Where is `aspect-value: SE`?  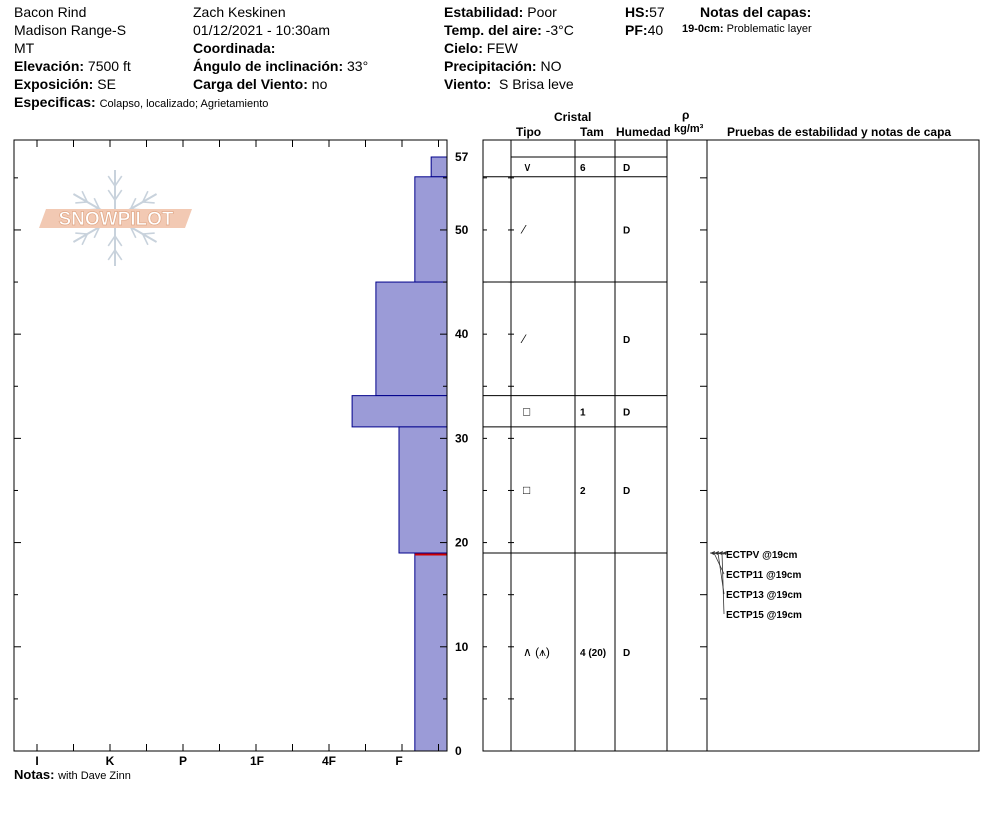
aspect-value: SE is located at coordinates (106, 84).